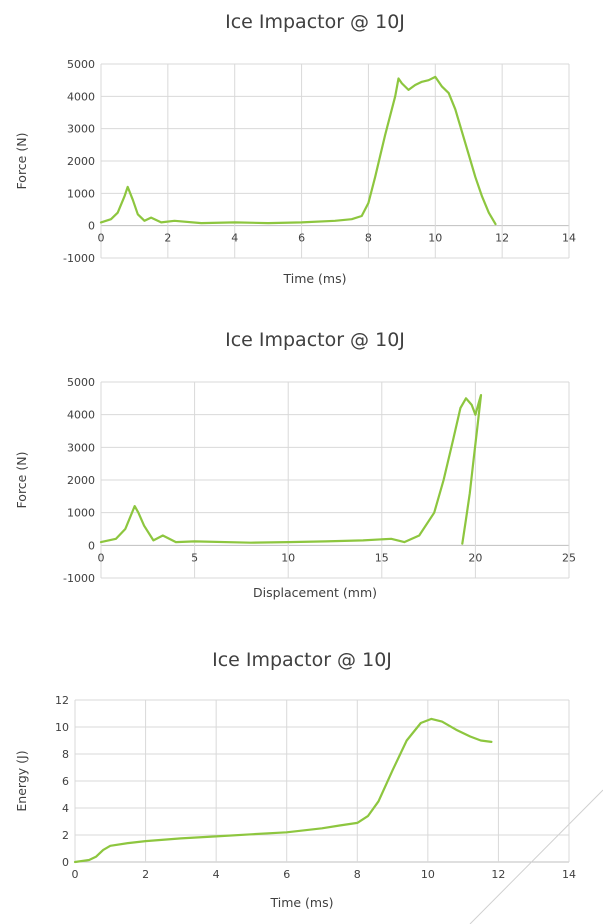  What do you see at coordinates (315, 592) in the screenshot?
I see `x-axis-label: Displacement (mm)` at bounding box center [315, 592].